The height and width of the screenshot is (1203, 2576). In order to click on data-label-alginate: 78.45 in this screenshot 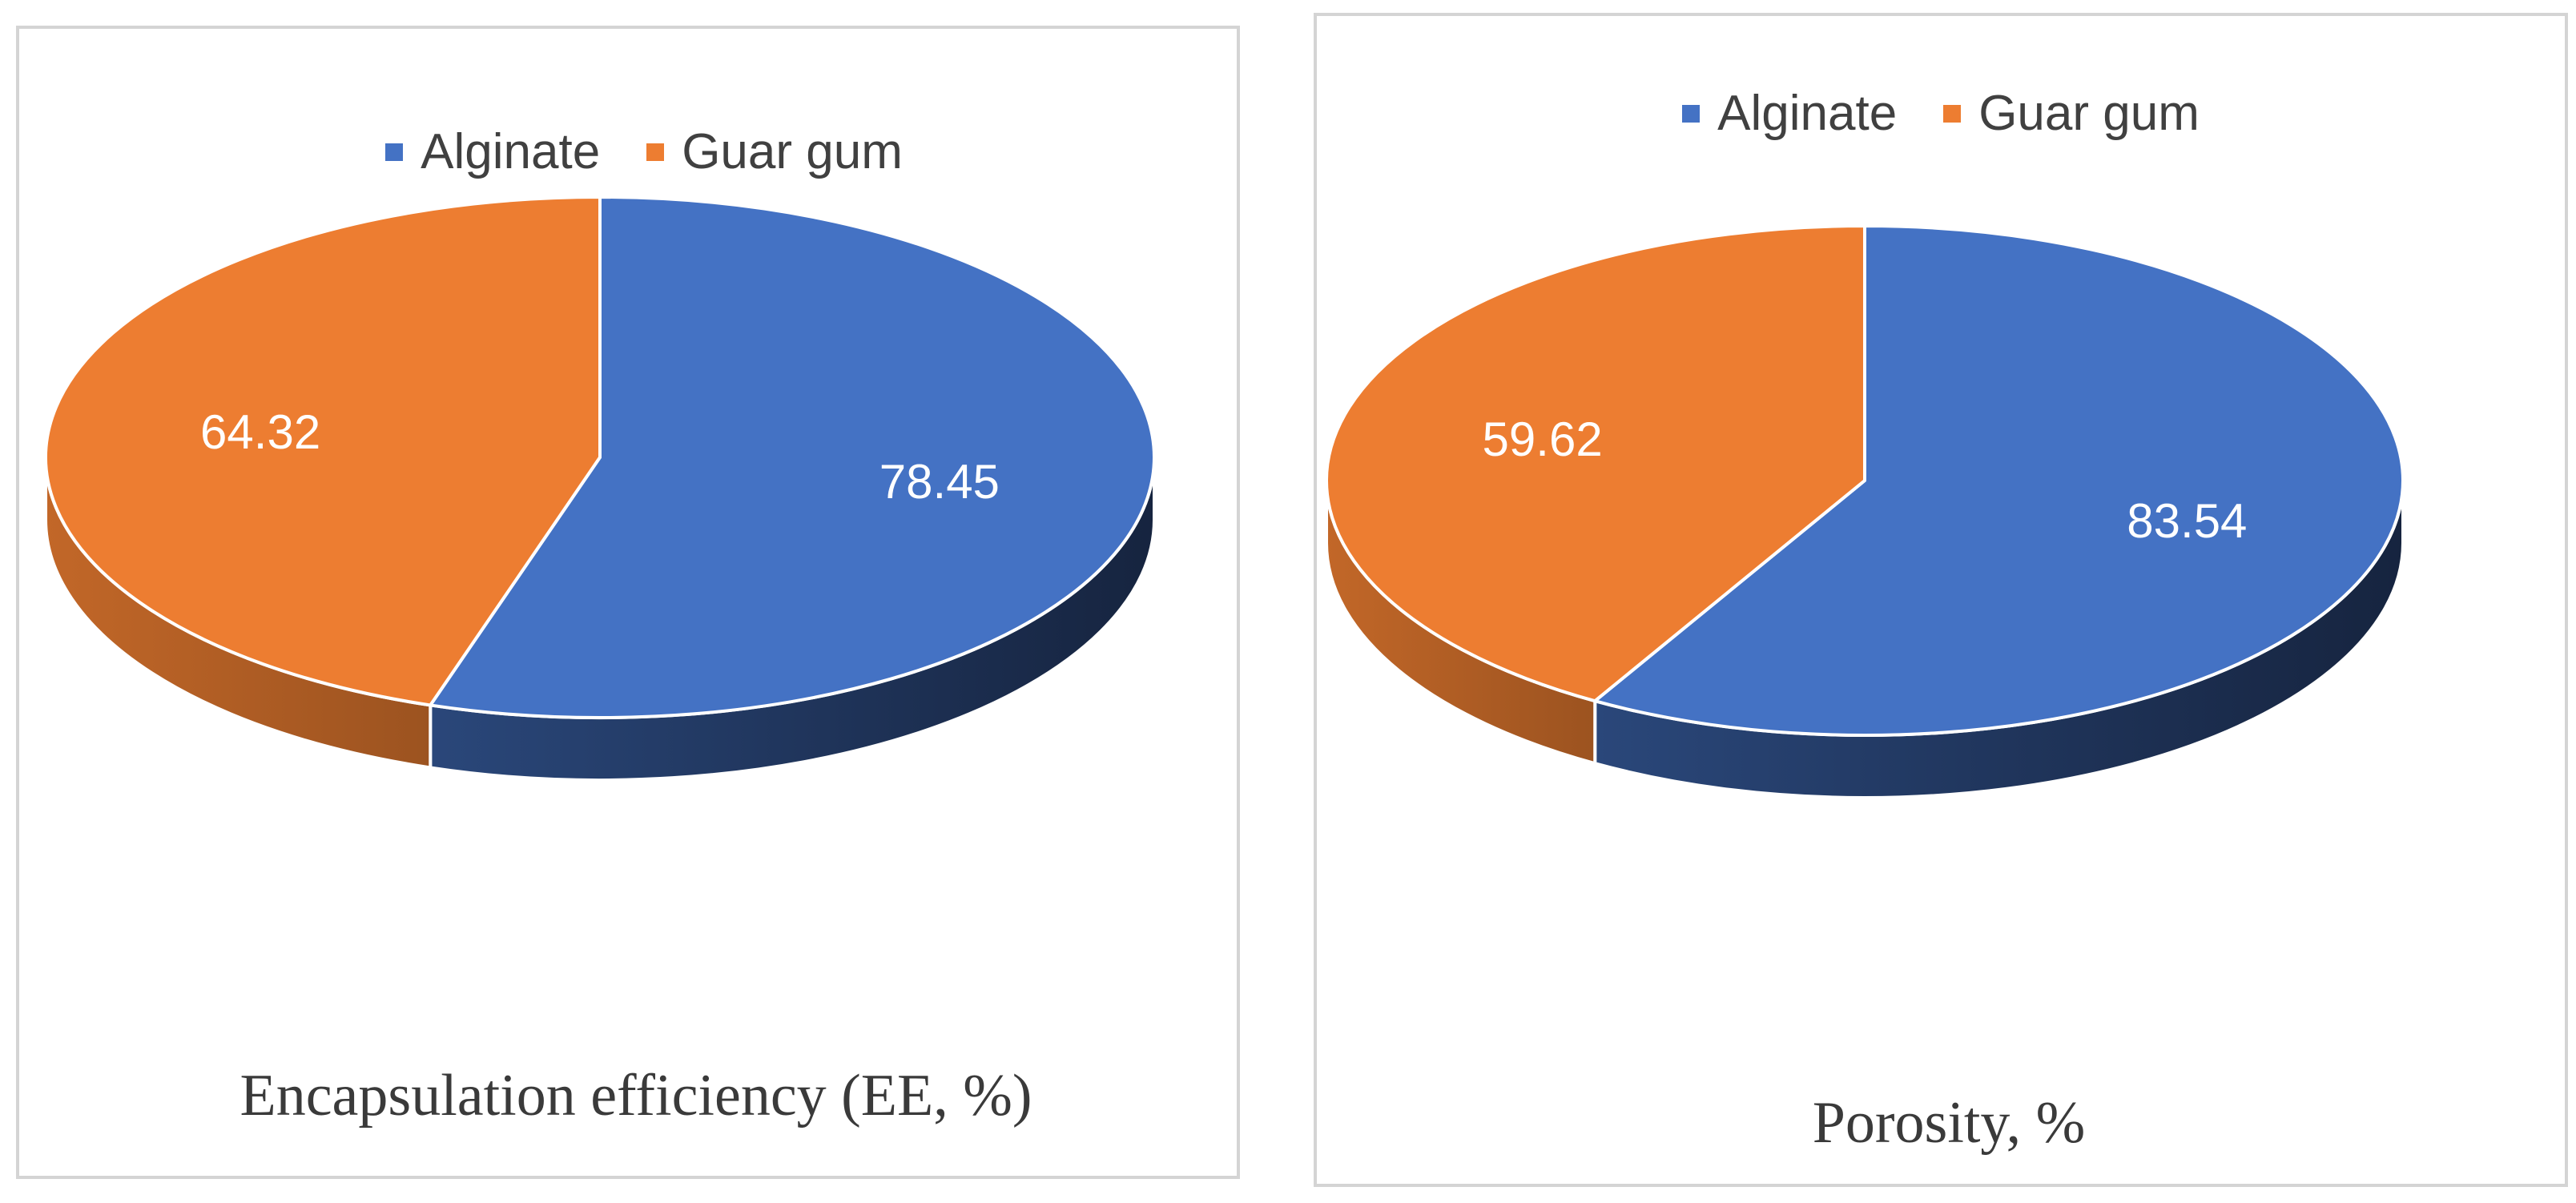, I will do `click(939, 482)`.